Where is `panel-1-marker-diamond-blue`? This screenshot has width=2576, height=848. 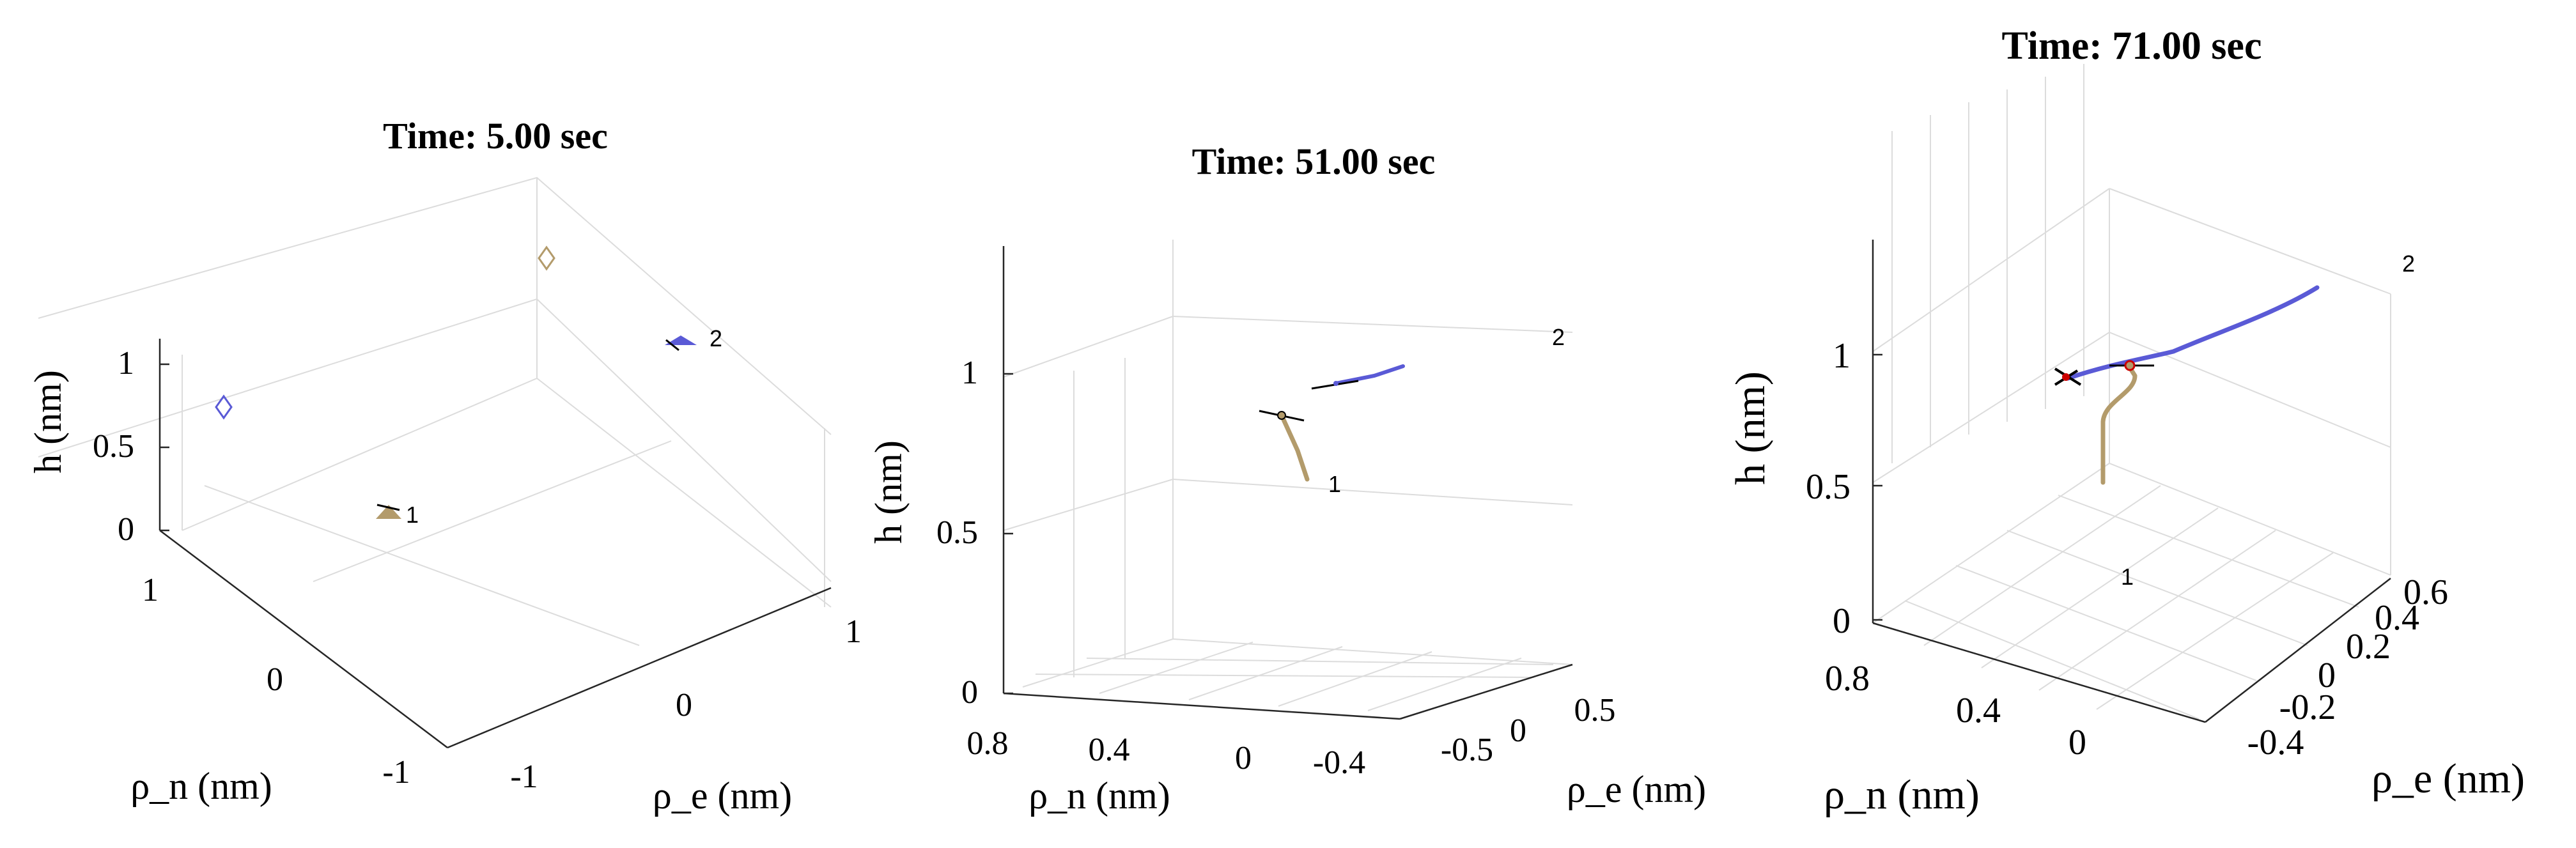 panel-1-marker-diamond-blue is located at coordinates (224, 407).